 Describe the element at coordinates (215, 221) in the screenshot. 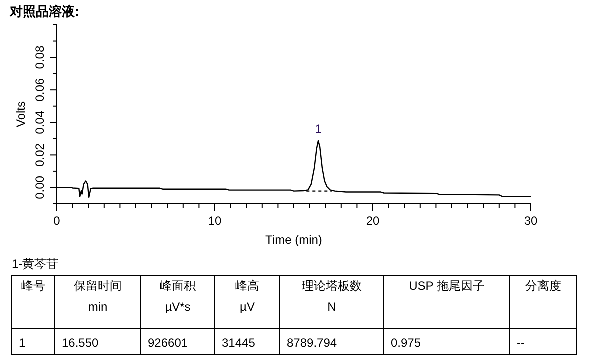

I see `x-tick-label: 10` at that location.